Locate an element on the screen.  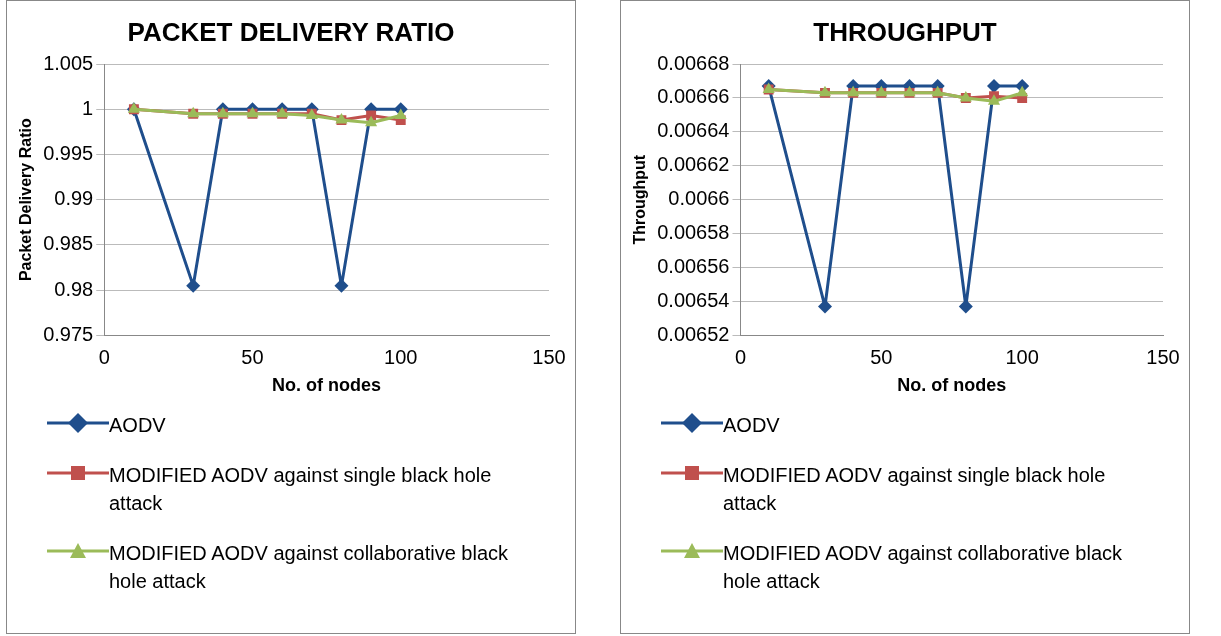
y-tick-label: 0.00662 is located at coordinates (693, 164).